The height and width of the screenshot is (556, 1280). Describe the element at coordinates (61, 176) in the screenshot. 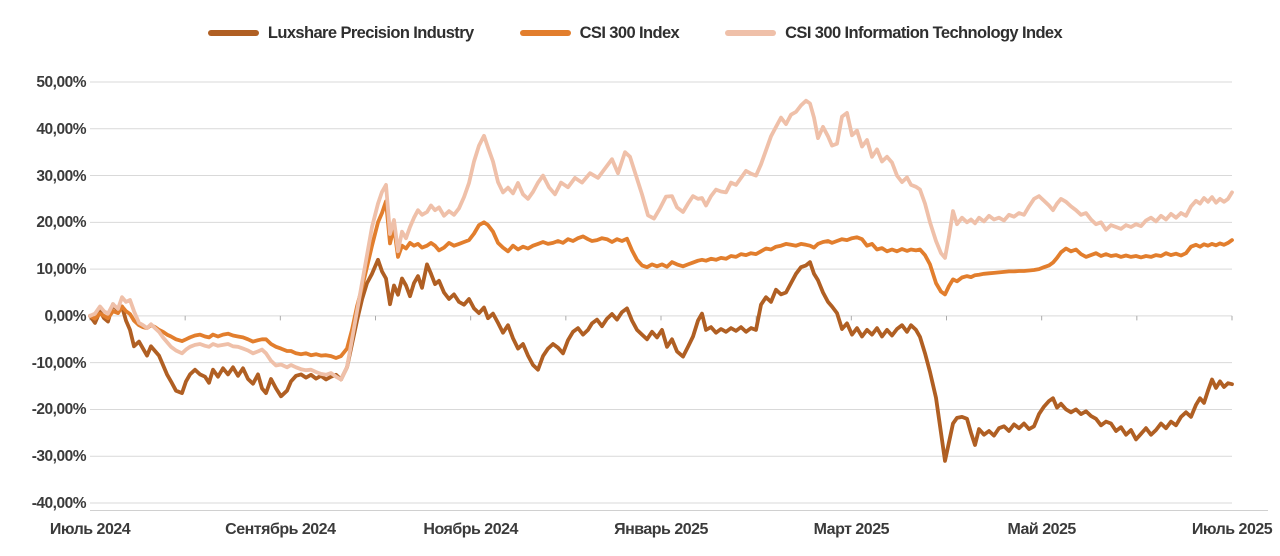

I see `y-axis-tick-label: 30,00%` at that location.